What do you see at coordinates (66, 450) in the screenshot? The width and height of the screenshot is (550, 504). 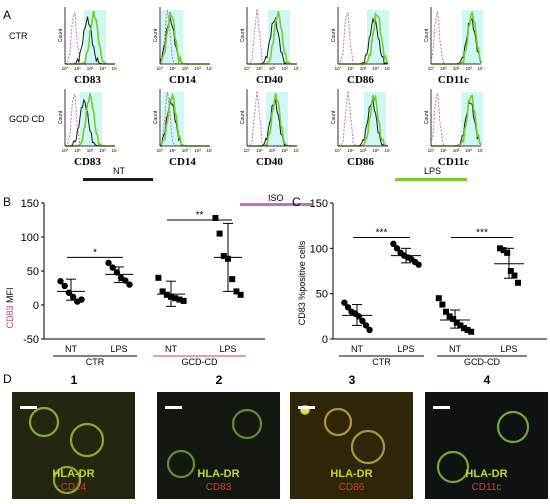 I see `micro-cells` at bounding box center [66, 450].